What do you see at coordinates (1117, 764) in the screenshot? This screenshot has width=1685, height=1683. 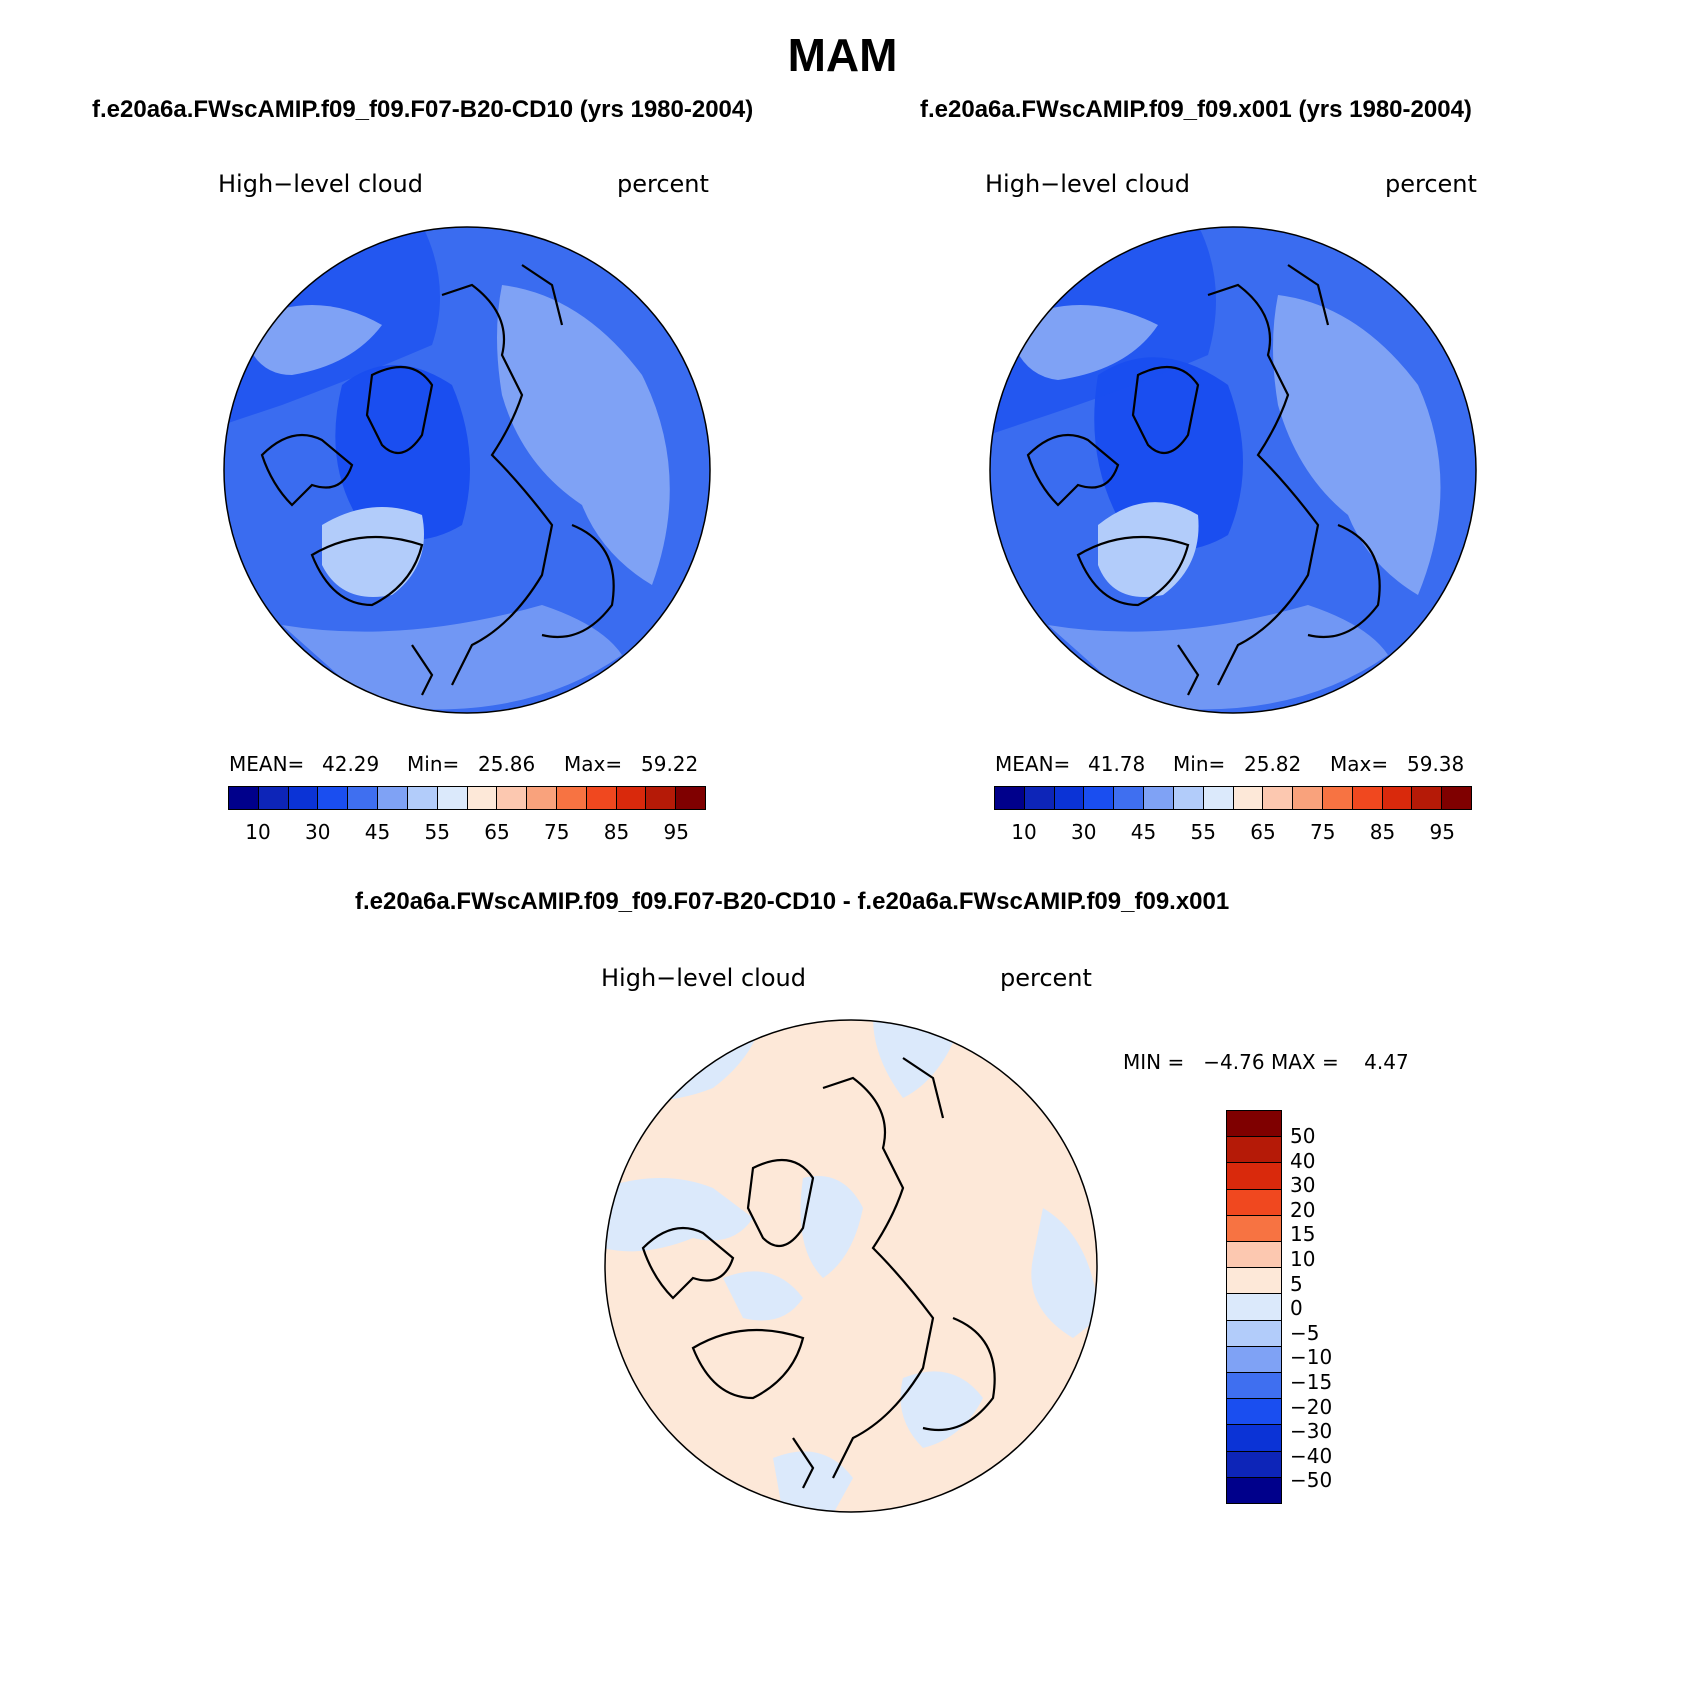 I see `right-mean-value: 41.78` at bounding box center [1117, 764].